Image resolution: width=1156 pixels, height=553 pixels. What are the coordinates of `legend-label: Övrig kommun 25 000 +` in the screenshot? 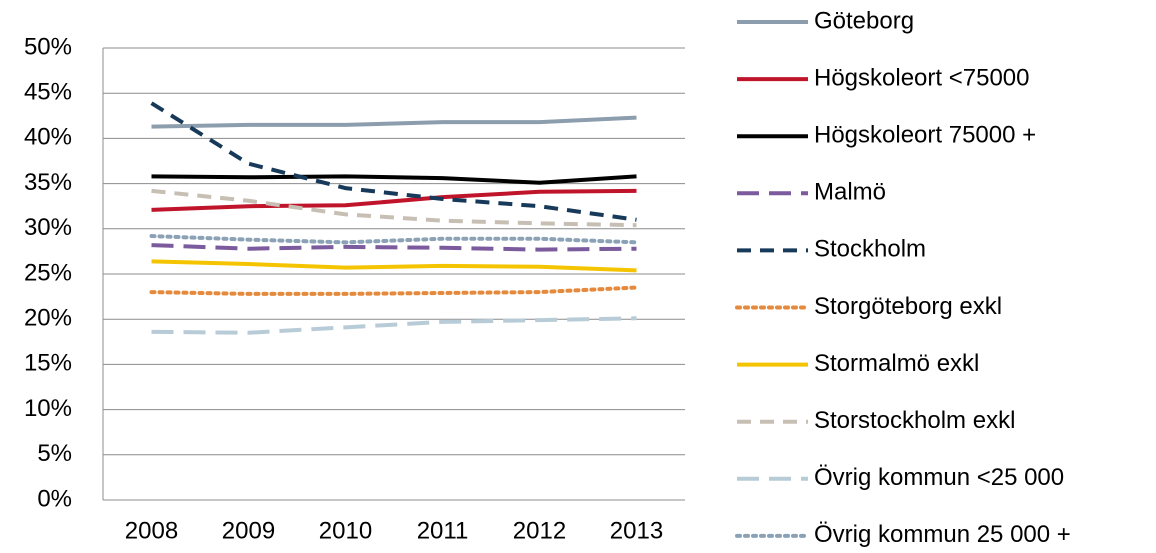 It's located at (942, 534).